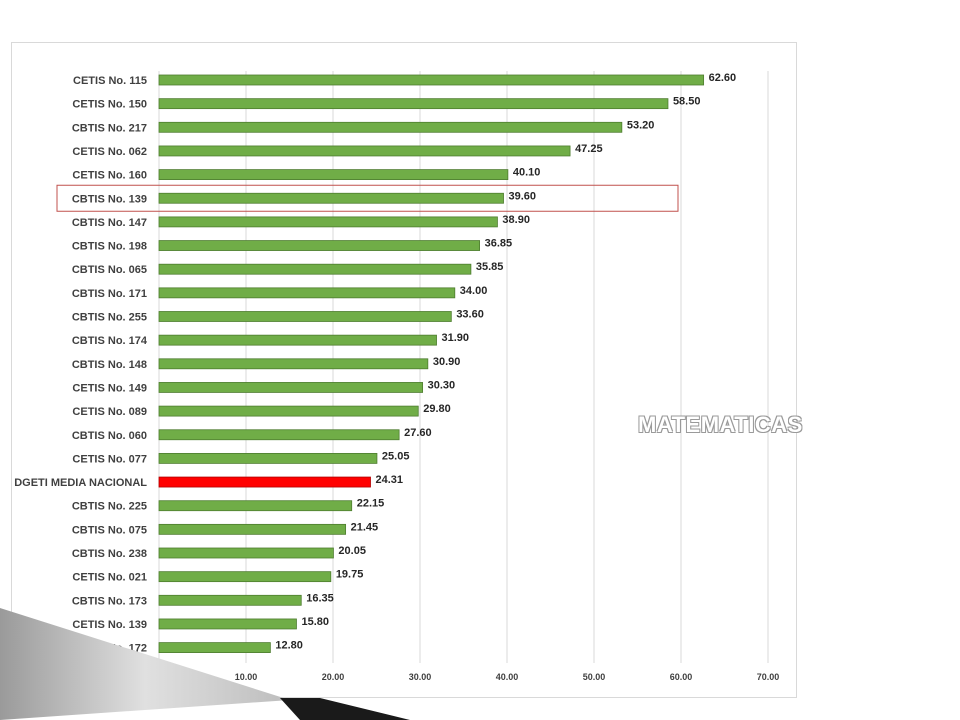  What do you see at coordinates (109, 601) in the screenshot?
I see `category-label: CBTIS No. 173` at bounding box center [109, 601].